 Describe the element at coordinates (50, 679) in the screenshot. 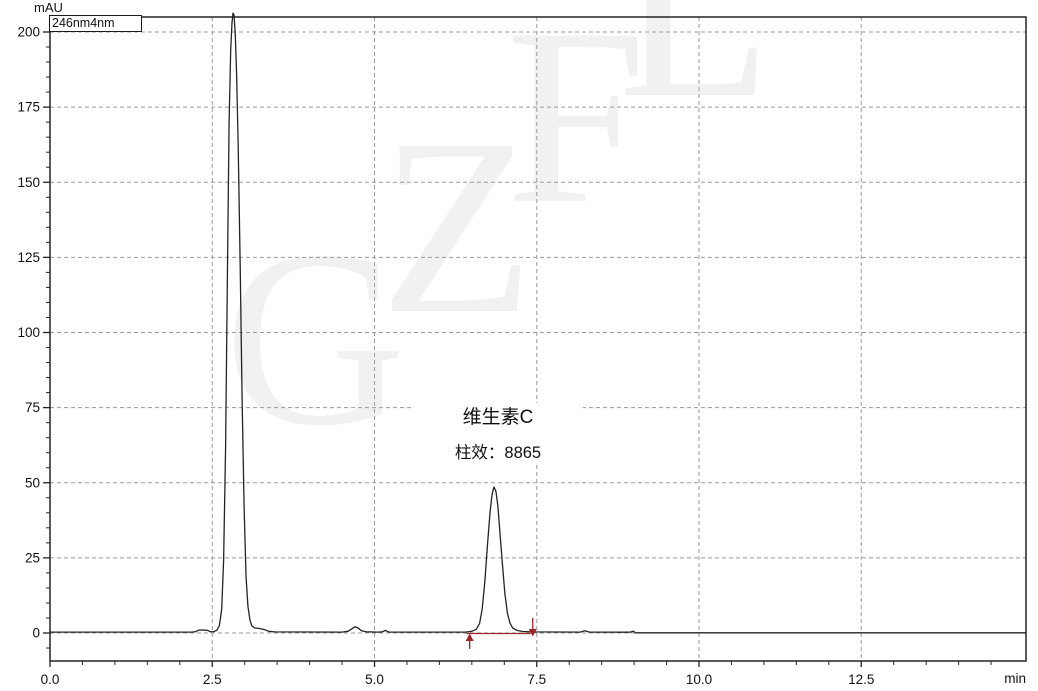

I see `x-tick-label: 0.0` at that location.